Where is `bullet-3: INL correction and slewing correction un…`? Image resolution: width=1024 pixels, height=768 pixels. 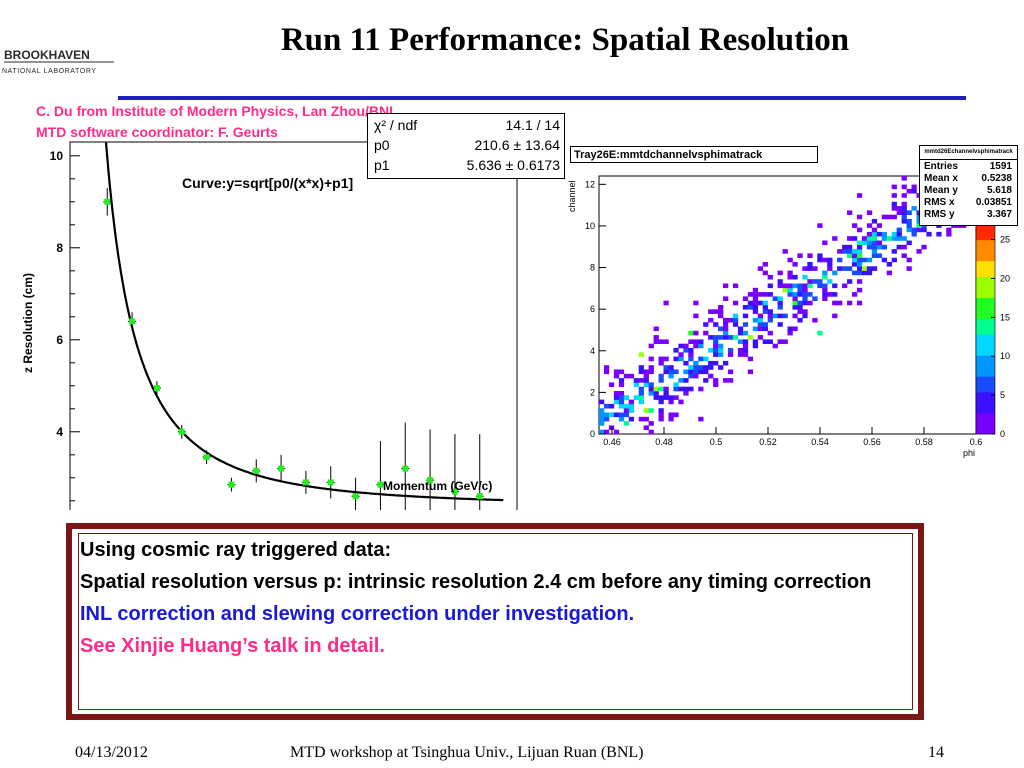 bullet-3: INL correction and slewing correction un… is located at coordinates (357, 614).